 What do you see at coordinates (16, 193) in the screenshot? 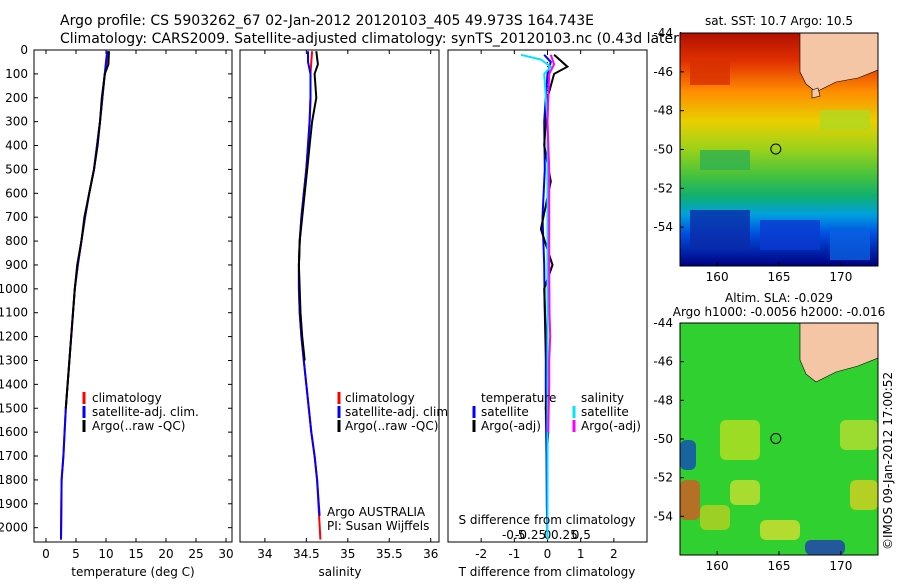
I see `depth-tick-label: 600` at bounding box center [16, 193].